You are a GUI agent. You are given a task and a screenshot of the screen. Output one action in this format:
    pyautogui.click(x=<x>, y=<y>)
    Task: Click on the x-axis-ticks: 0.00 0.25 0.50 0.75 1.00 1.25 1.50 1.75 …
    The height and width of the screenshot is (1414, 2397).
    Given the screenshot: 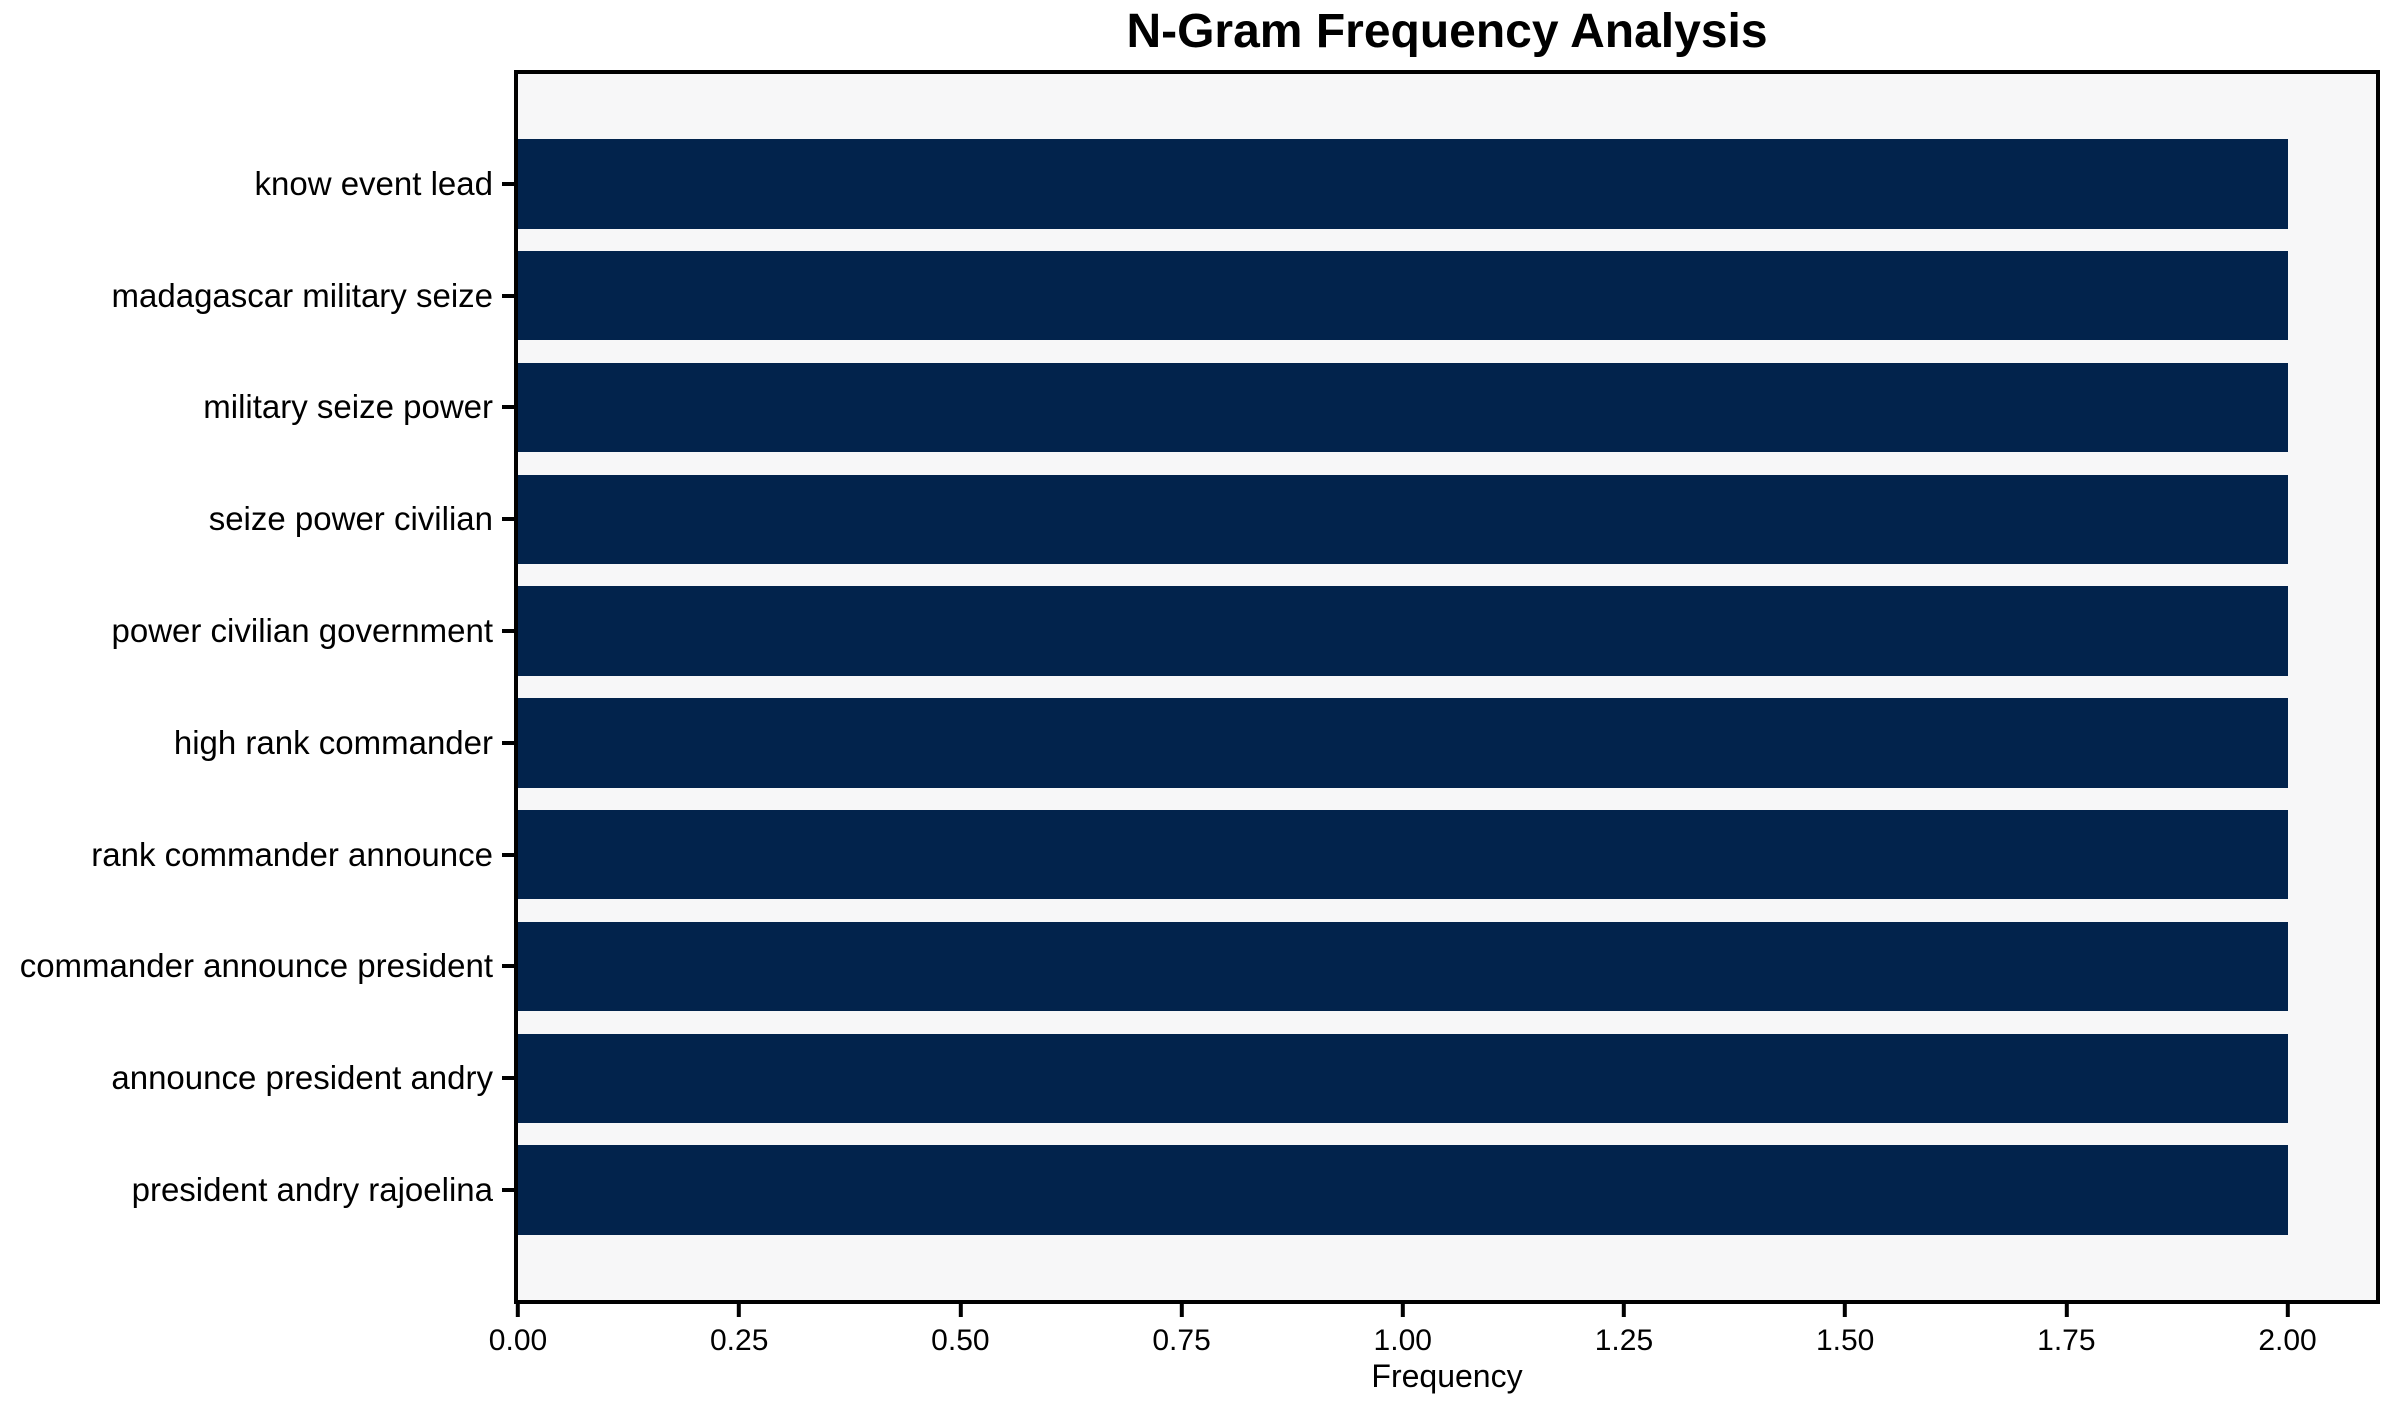 What is the action you would take?
    pyautogui.click(x=1432, y=1336)
    